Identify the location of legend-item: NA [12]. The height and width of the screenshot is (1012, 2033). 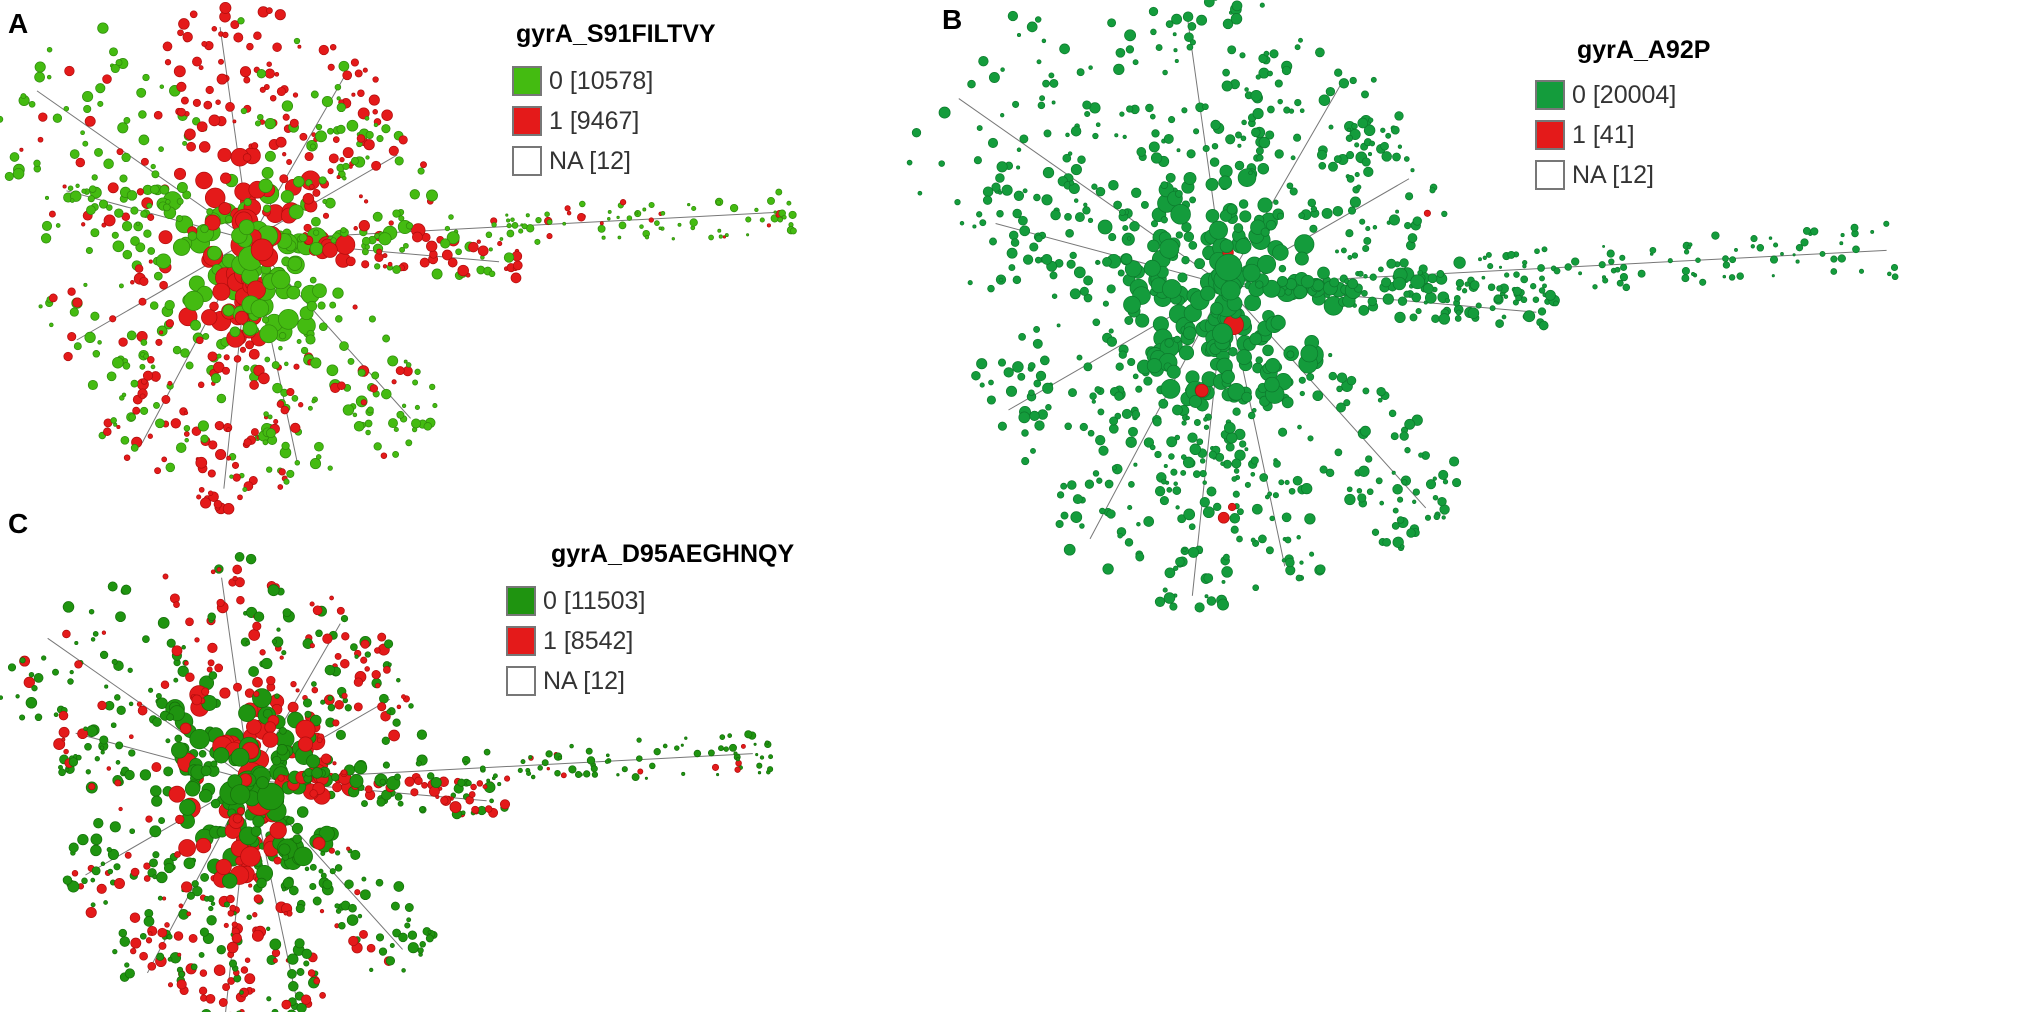
(650, 681).